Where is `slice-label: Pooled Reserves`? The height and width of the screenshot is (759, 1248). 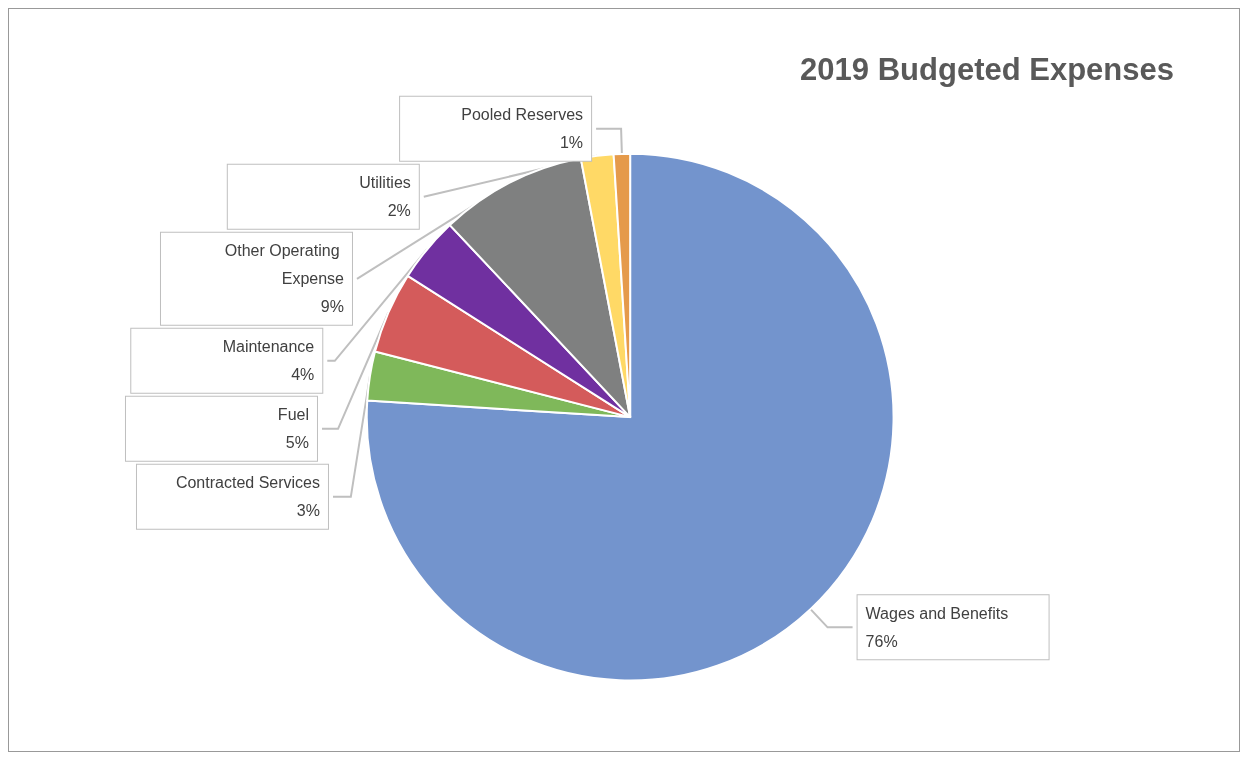 slice-label: Pooled Reserves is located at coordinates (522, 115).